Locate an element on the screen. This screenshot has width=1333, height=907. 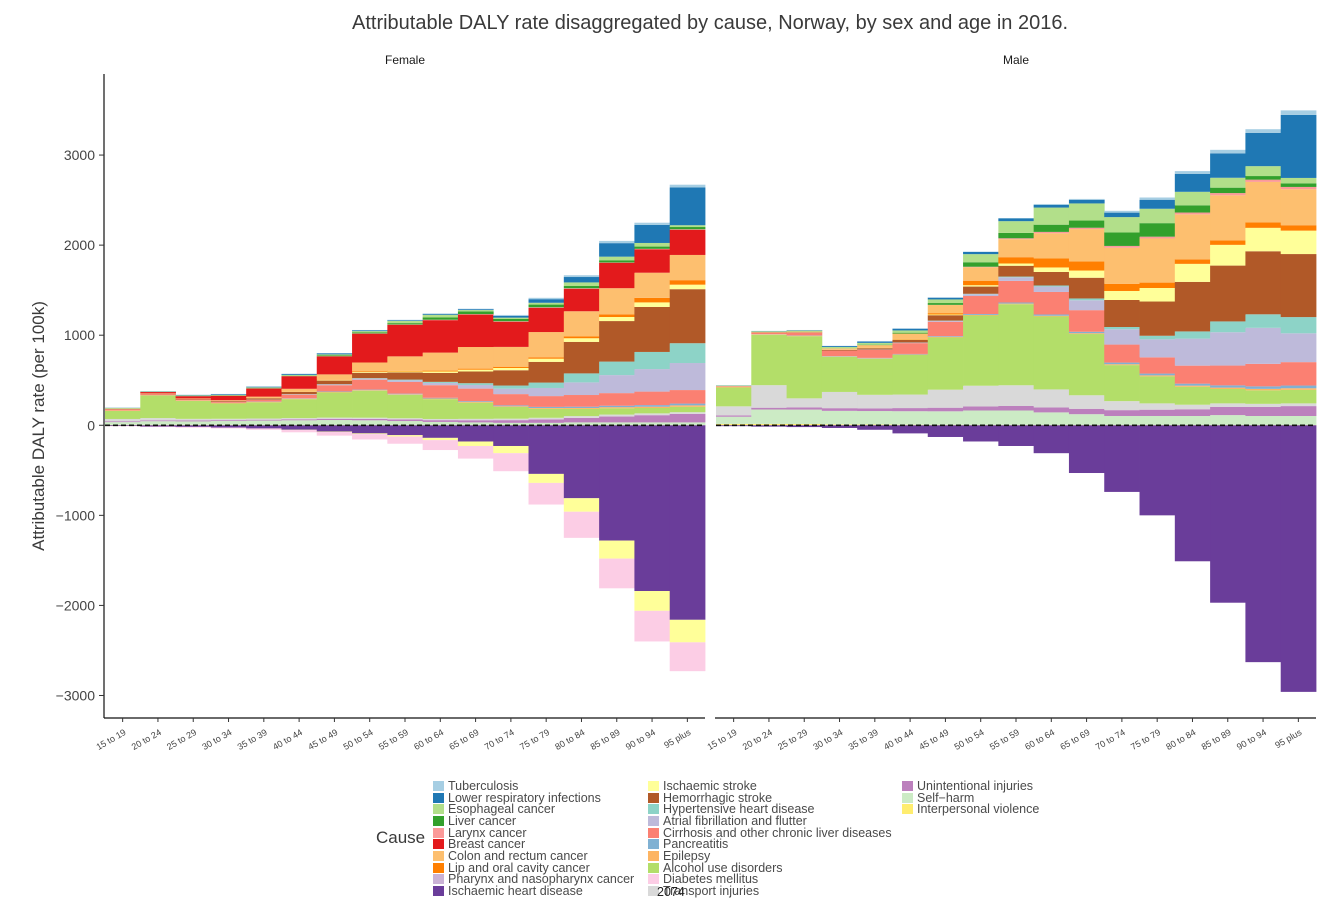
legend-label-alcohol-use-disorders: Alcohol use disorders is located at coordinates (723, 867).